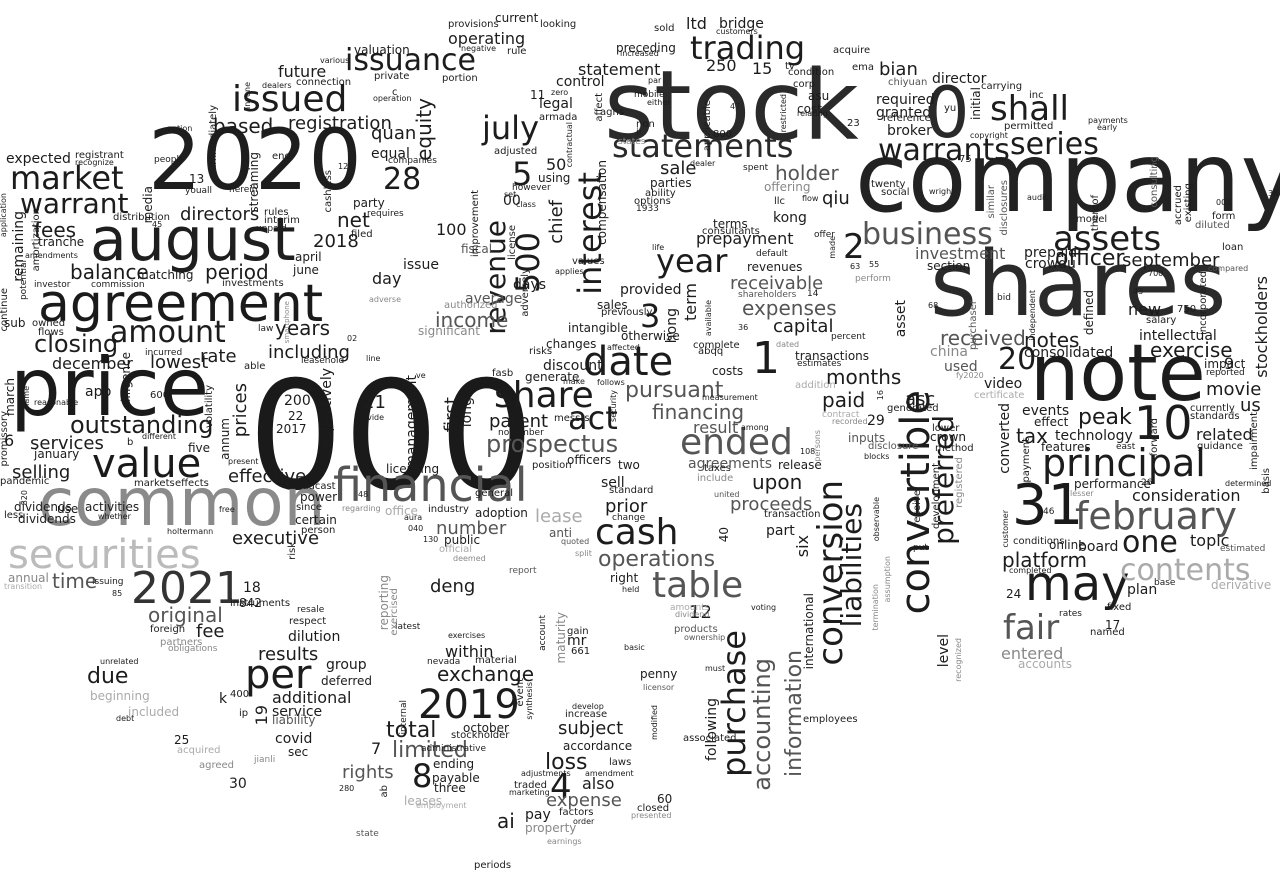  What do you see at coordinates (441, 805) in the screenshot?
I see `word-employment: employment` at bounding box center [441, 805].